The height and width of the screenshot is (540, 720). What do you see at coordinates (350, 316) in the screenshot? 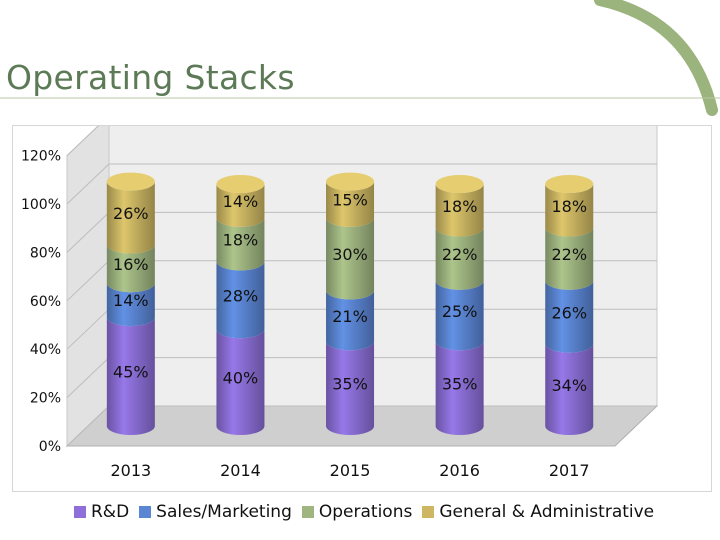
I see `data-label: 21%` at bounding box center [350, 316].